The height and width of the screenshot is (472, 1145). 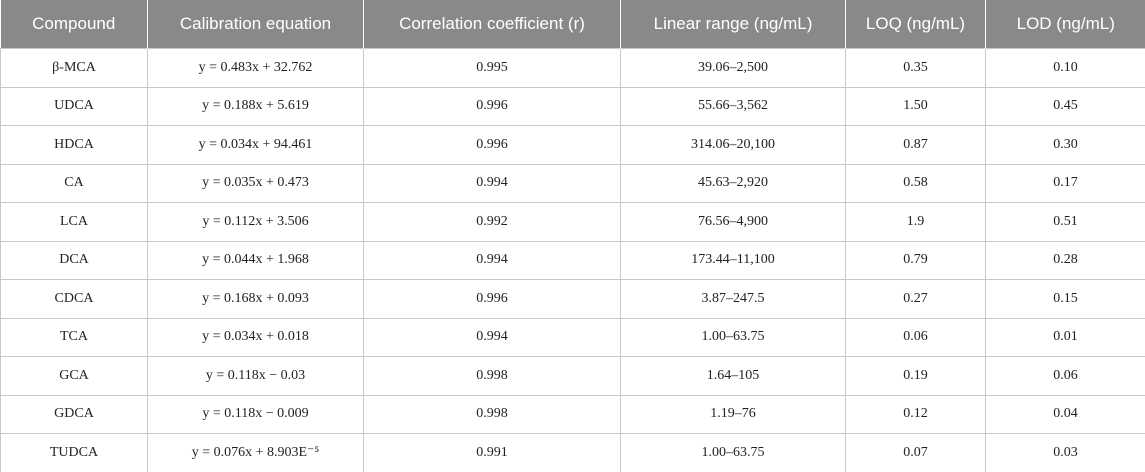 I want to click on table-cell: 0.992, so click(x=492, y=222).